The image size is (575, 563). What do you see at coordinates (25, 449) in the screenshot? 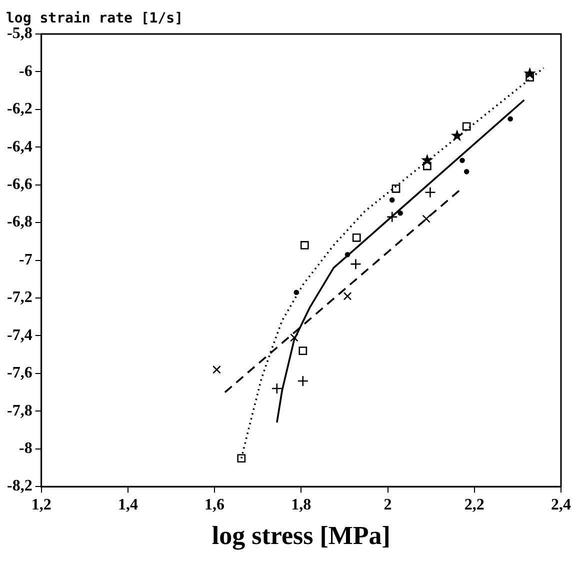
I see `y-tick-label: -8` at bounding box center [25, 449].